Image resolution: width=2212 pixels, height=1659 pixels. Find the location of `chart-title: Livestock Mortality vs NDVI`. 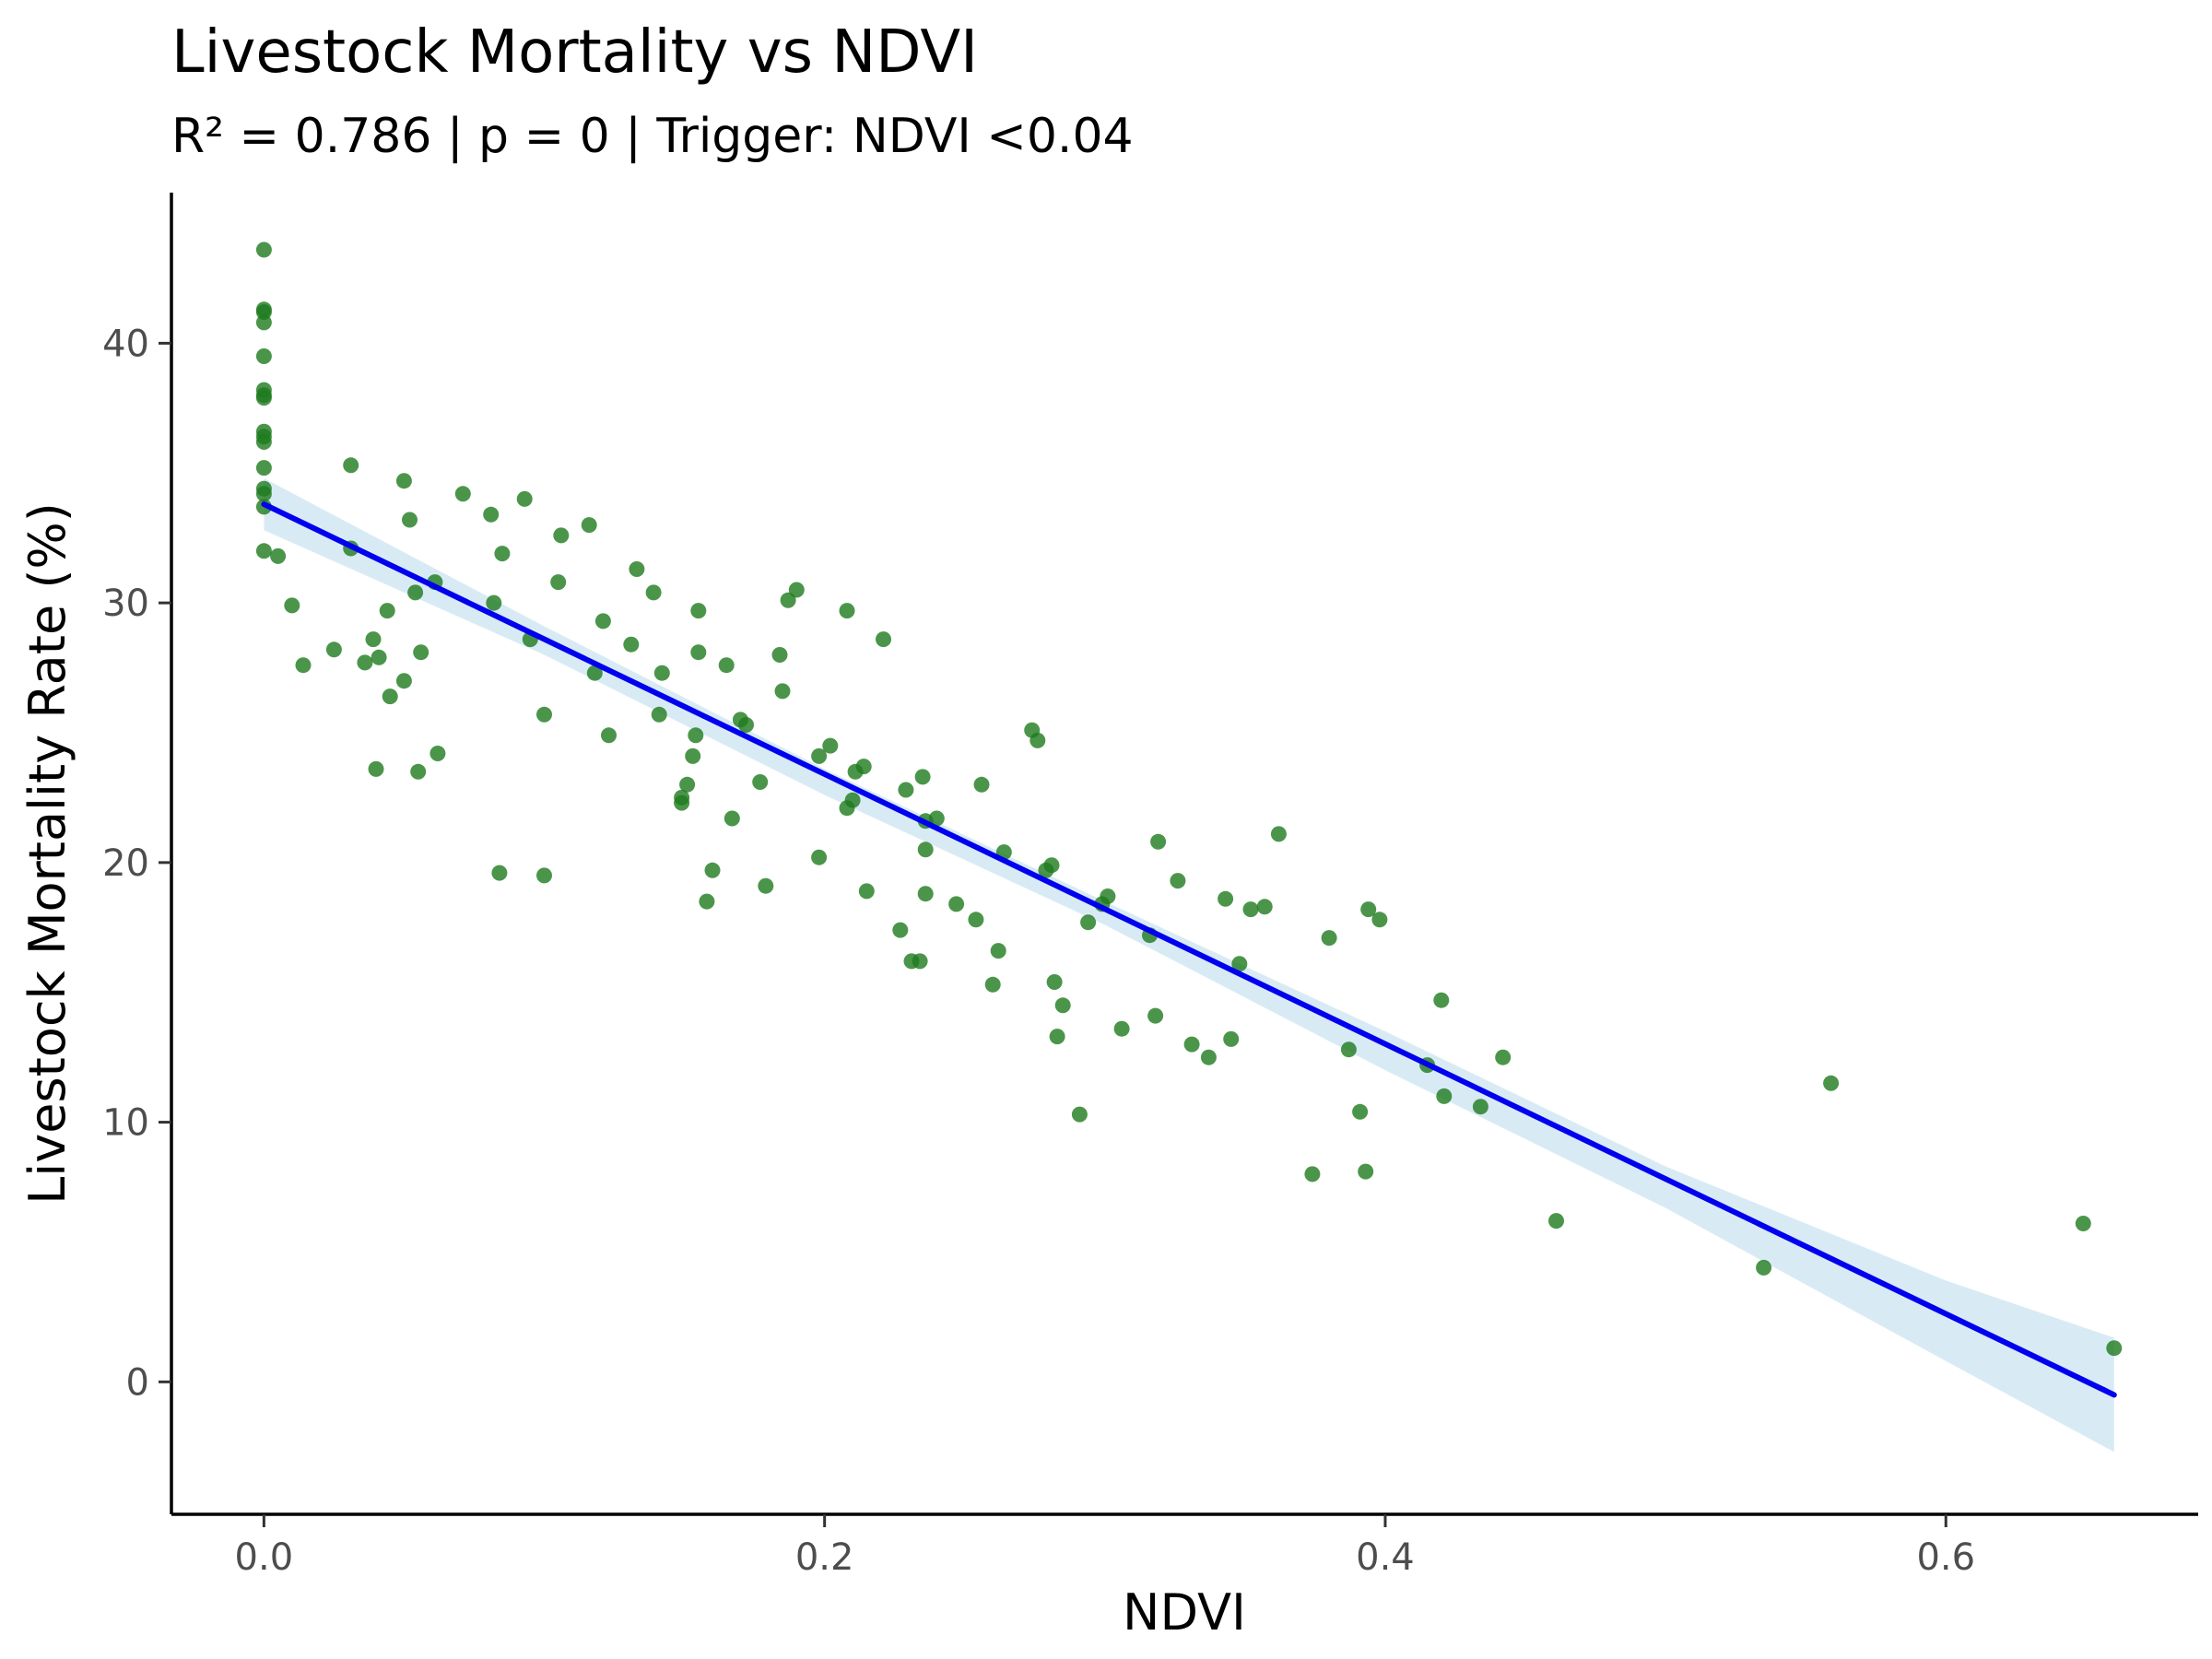

chart-title: Livestock Mortality vs NDVI is located at coordinates (574, 52).